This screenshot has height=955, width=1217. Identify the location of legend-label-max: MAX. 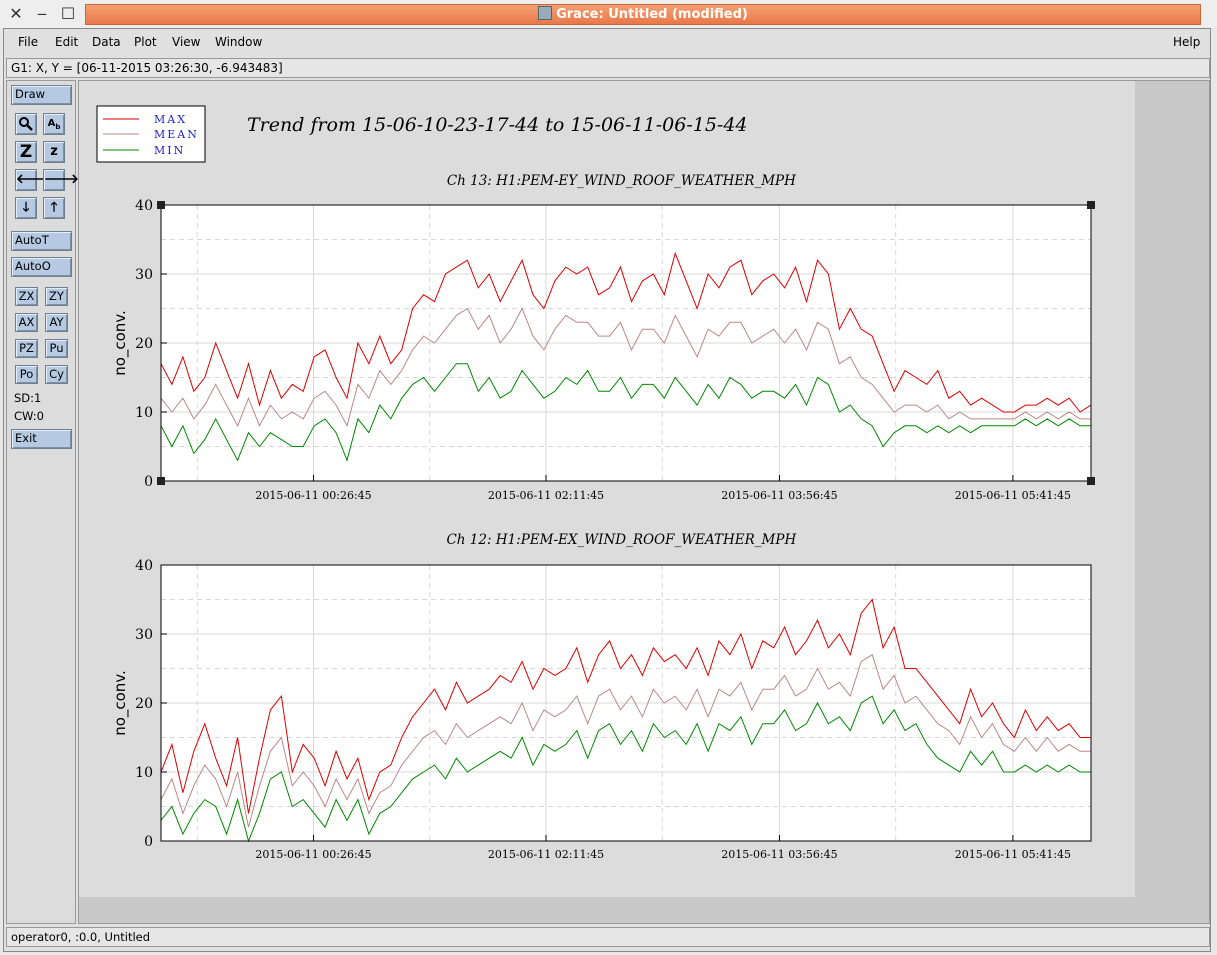
(170, 119).